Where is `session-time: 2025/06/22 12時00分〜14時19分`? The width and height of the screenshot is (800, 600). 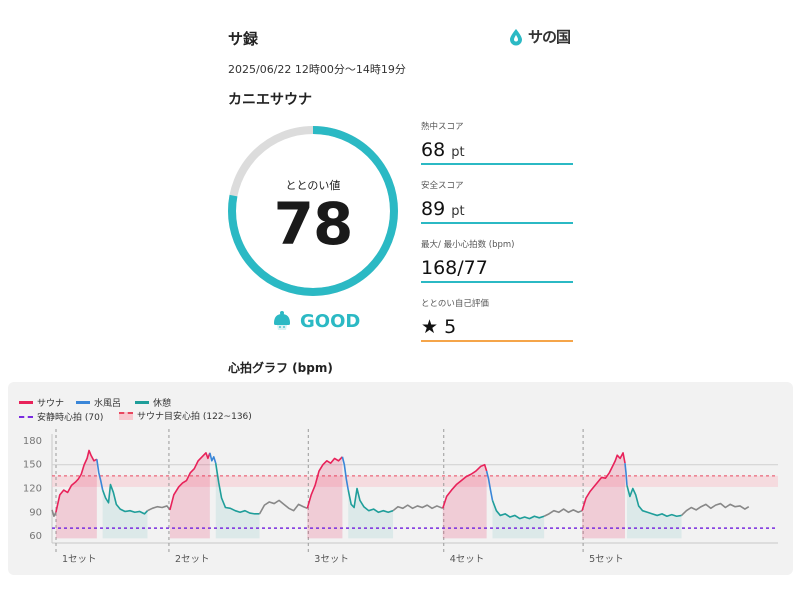
session-time: 2025/06/22 12時00分〜14時19分 is located at coordinates (317, 69).